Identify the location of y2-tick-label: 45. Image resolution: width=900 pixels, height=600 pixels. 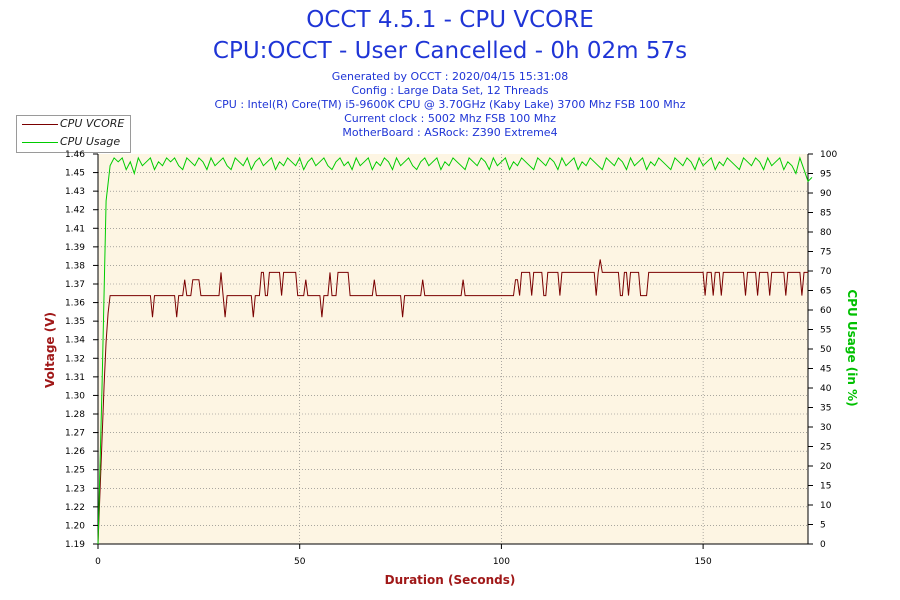
(825, 370).